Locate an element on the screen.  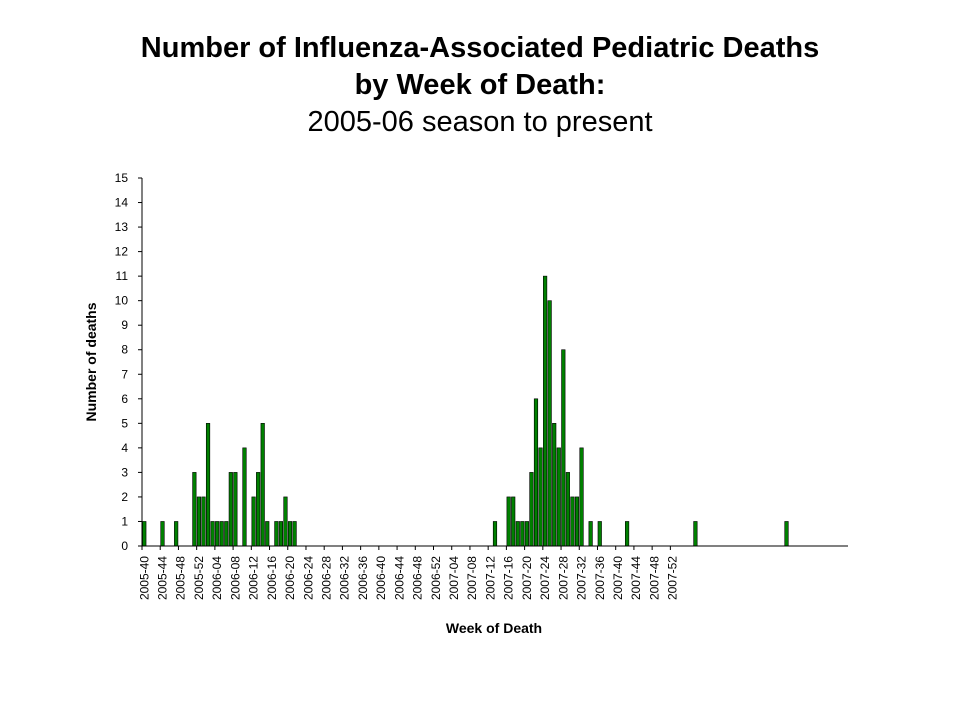
x-tick-label: 2007-36 is located at coordinates (600, 578).